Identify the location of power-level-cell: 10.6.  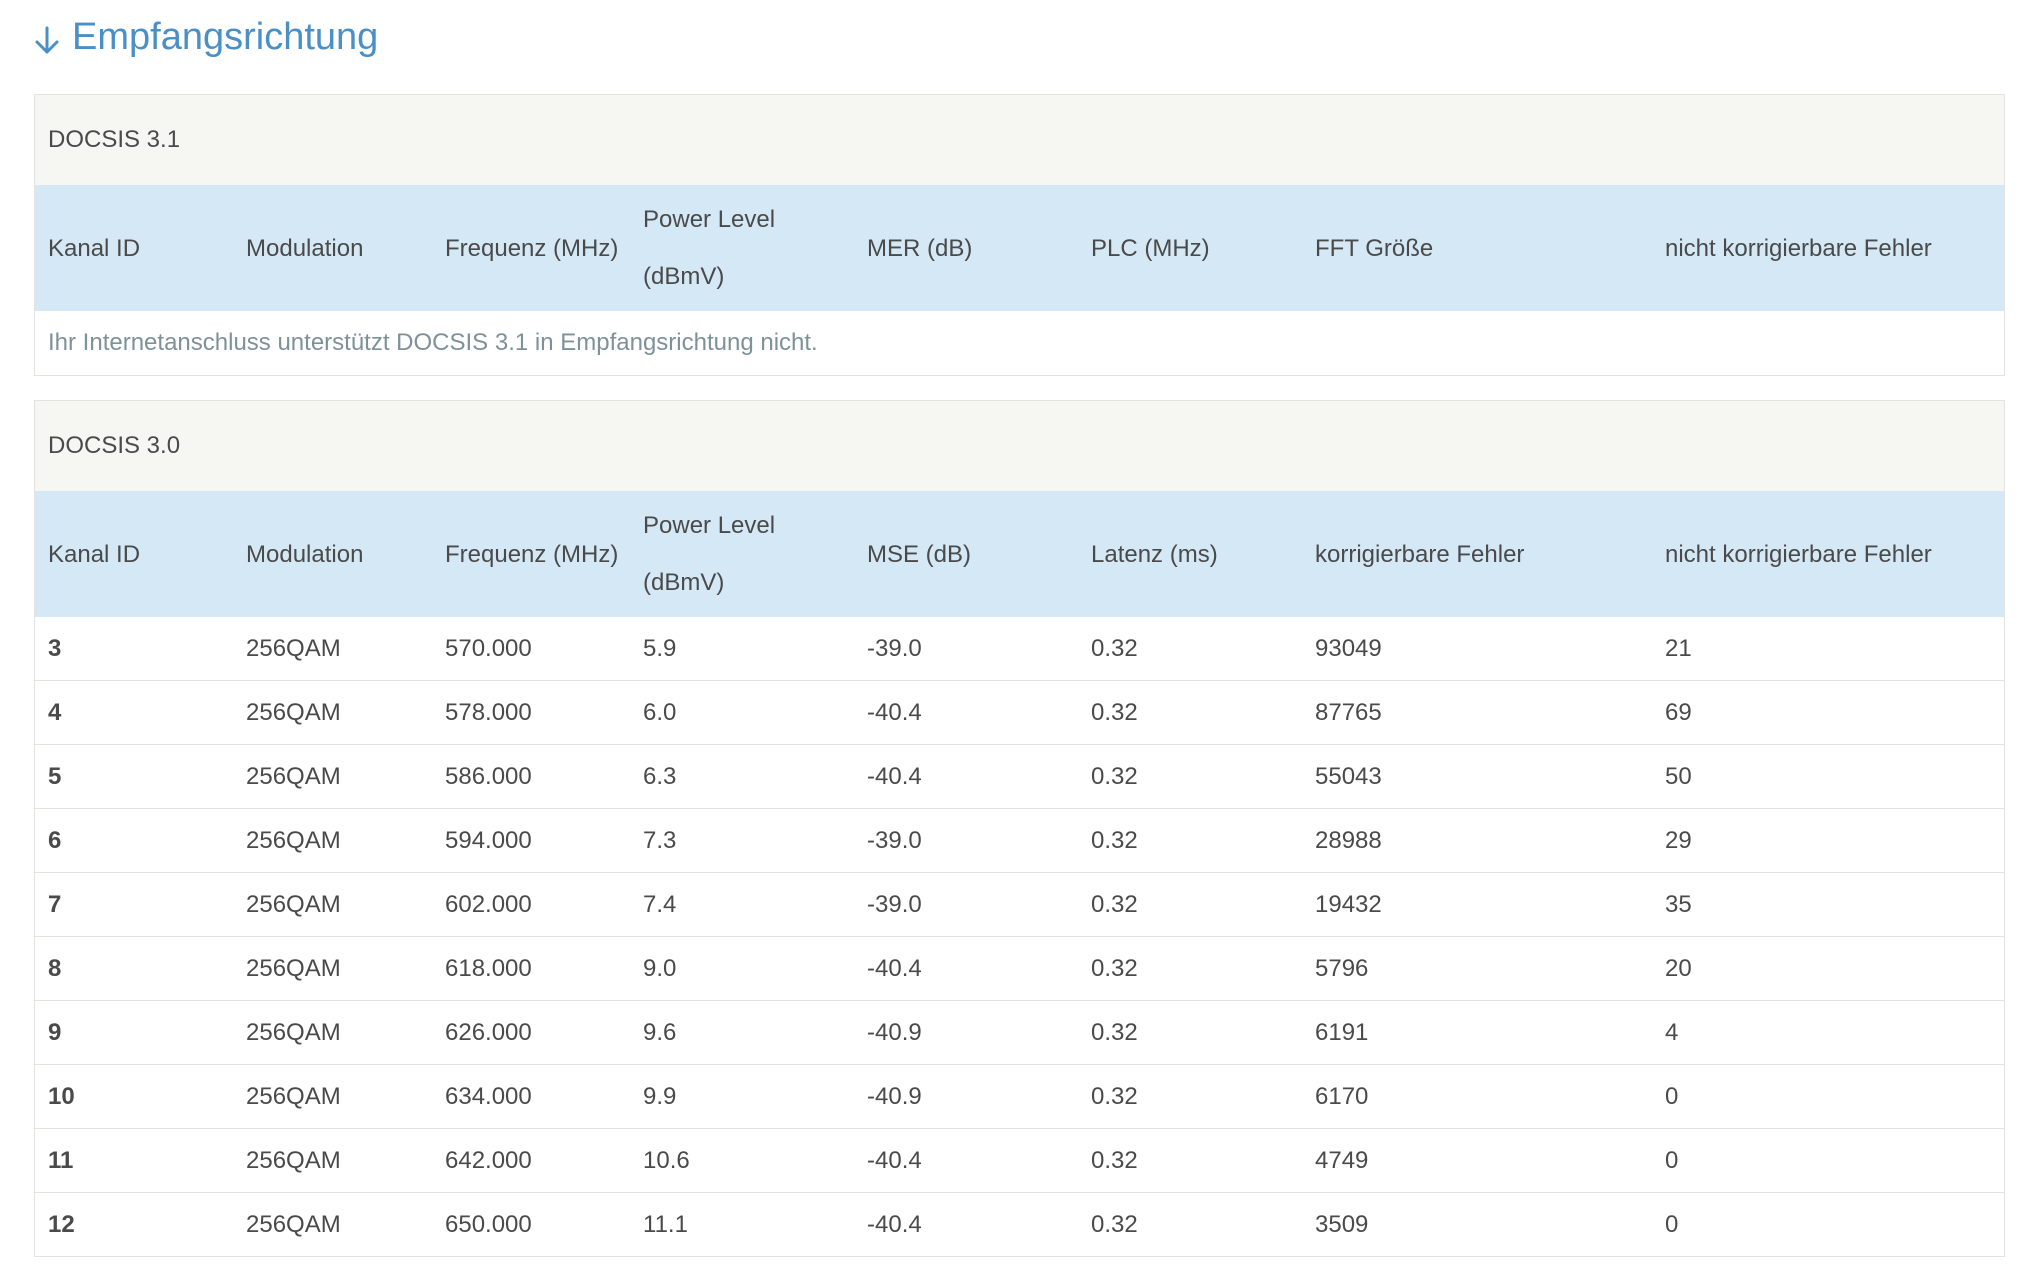
(742, 1160).